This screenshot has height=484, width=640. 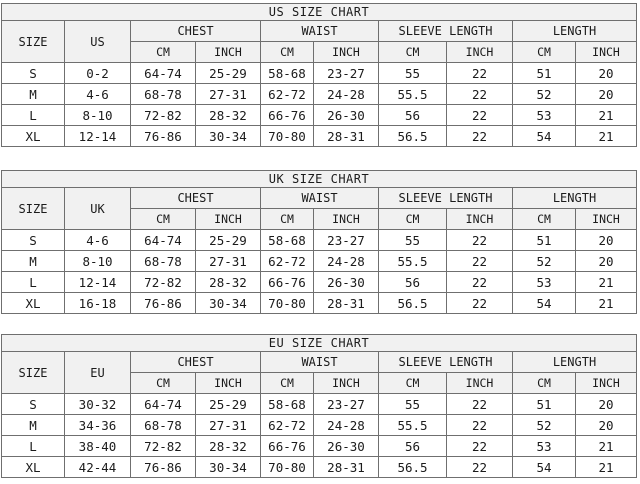 I want to click on length-inch-header: INCH, so click(x=606, y=219).